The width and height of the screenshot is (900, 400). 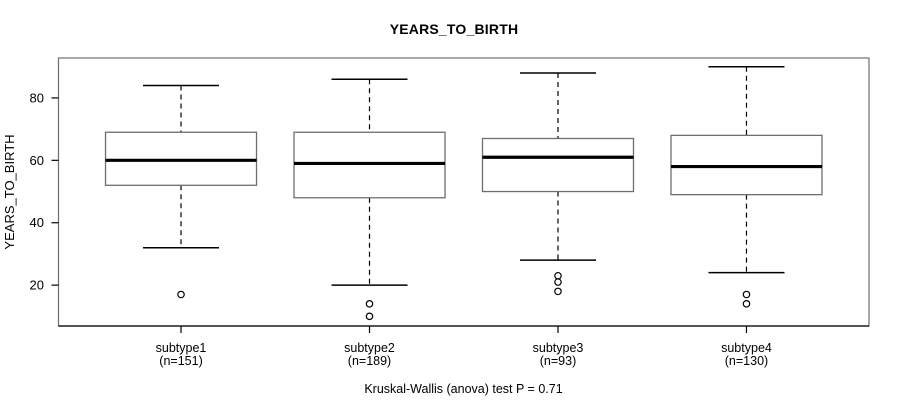 I want to click on y-tick-label: 40, so click(x=37, y=222).